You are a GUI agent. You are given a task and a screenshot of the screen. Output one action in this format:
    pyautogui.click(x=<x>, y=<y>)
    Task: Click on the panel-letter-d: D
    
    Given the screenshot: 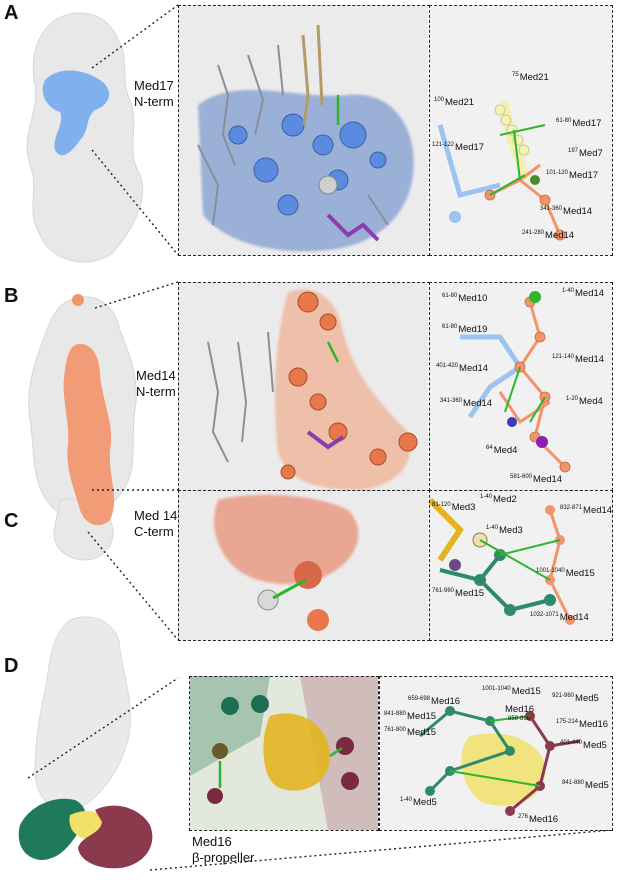 What is the action you would take?
    pyautogui.click(x=11, y=666)
    